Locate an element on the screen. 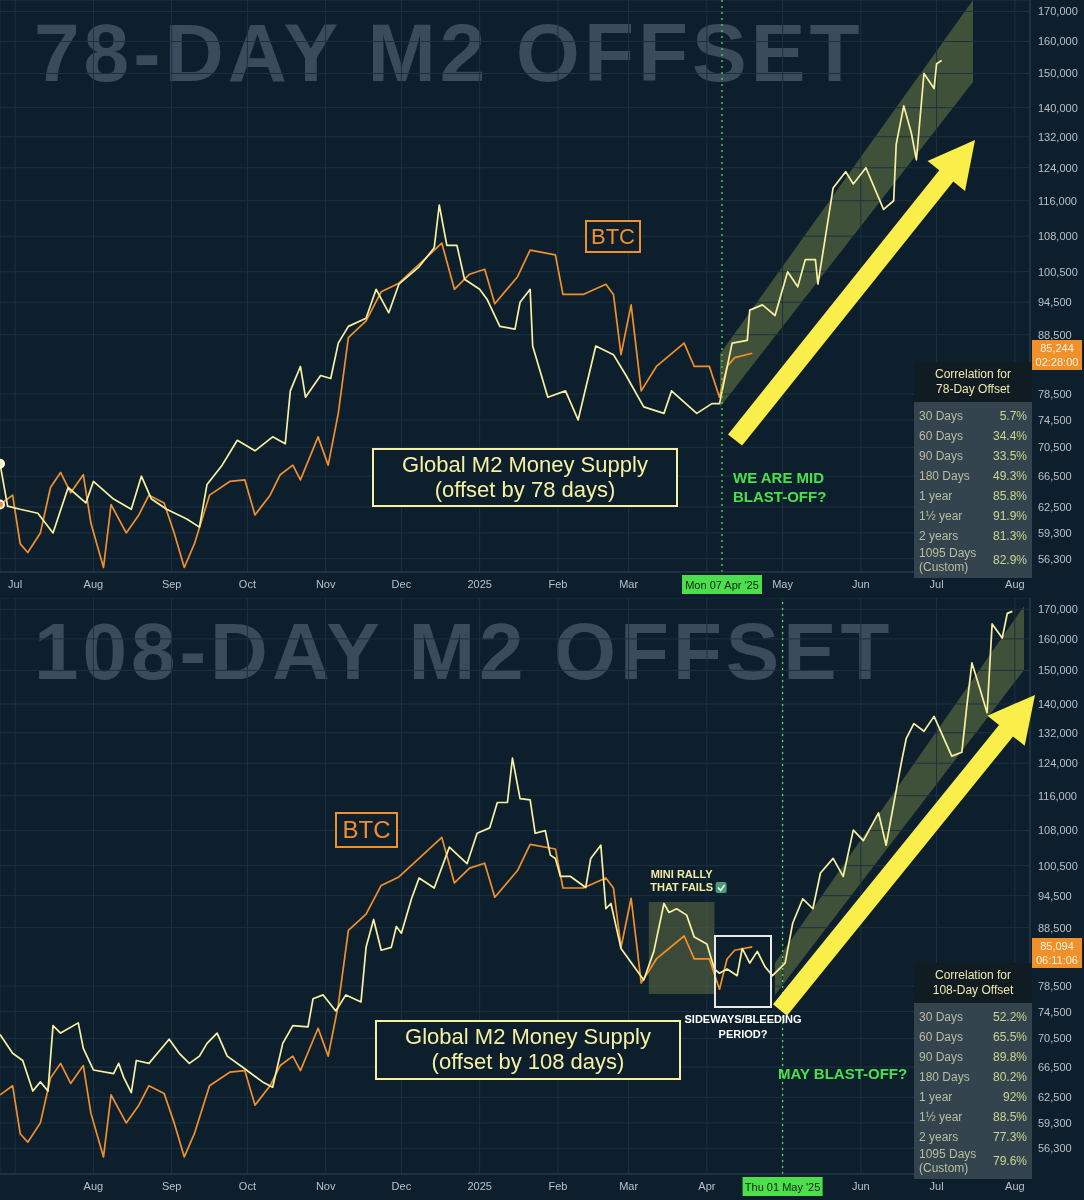 The height and width of the screenshot is (1200, 1084). annotation: WE ARE MID BLAST-OFF? is located at coordinates (780, 487).